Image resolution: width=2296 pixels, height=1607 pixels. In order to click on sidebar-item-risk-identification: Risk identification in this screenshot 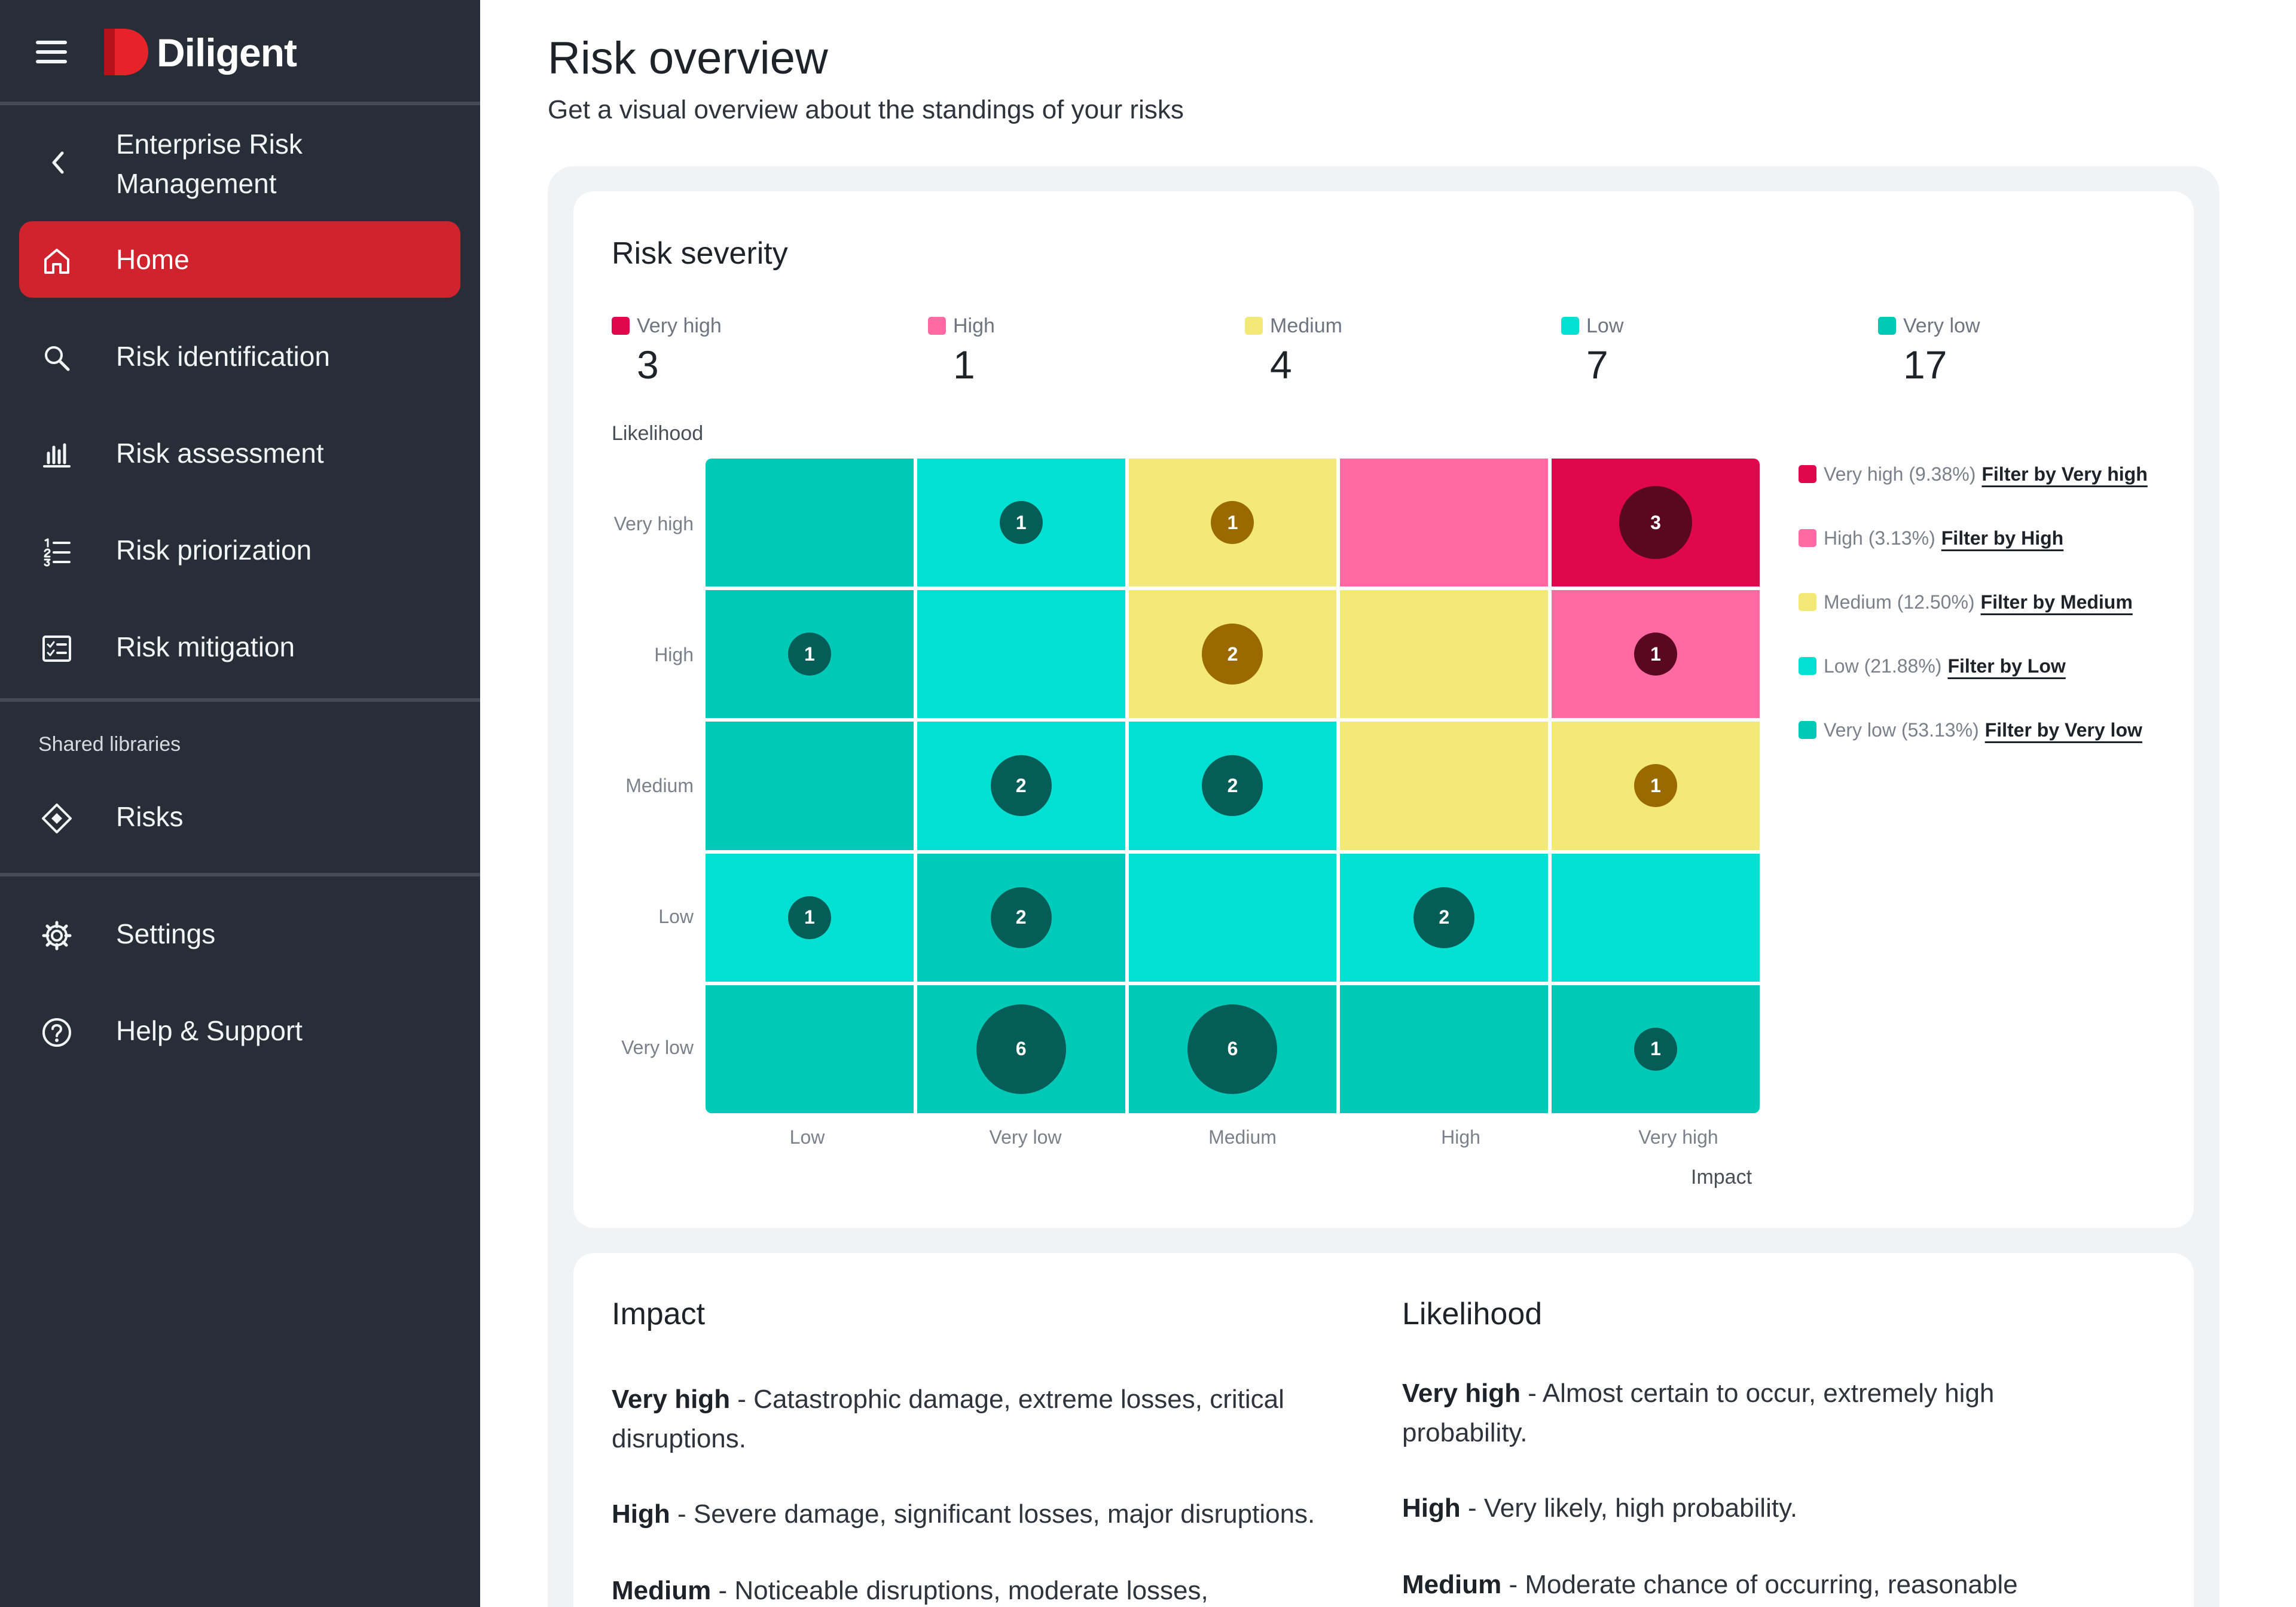, I will do `click(239, 356)`.